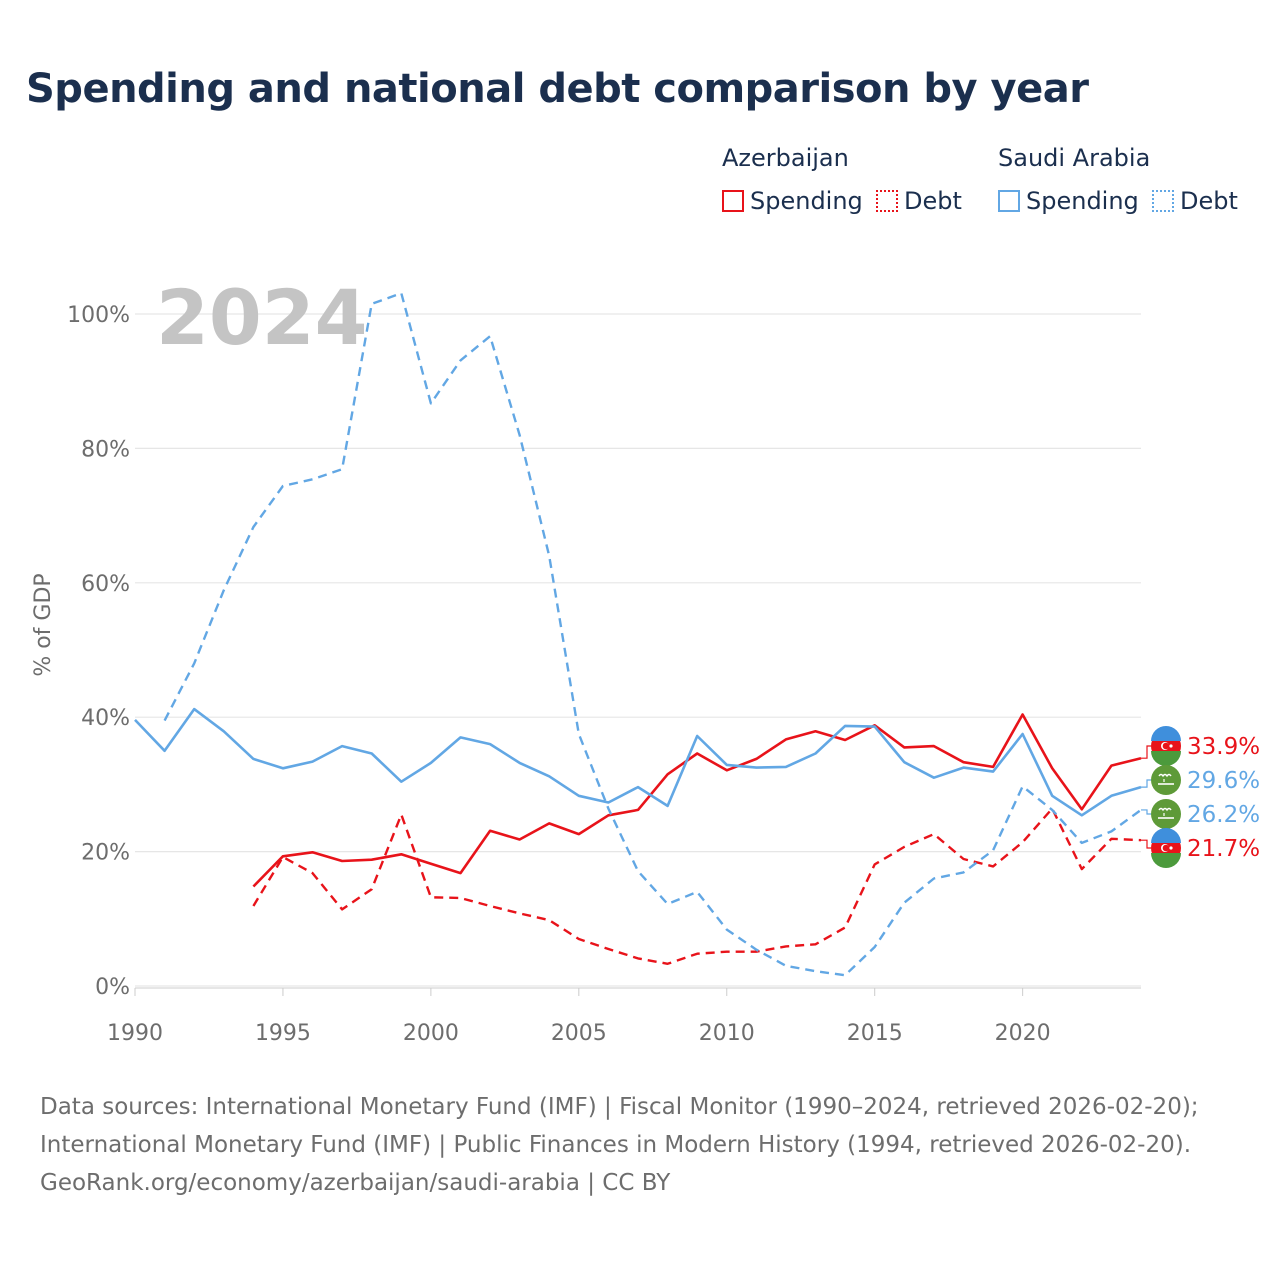 Image resolution: width=1280 pixels, height=1280 pixels. Describe the element at coordinates (875, 1033) in the screenshot. I see `x-tick-label: 2015` at that location.